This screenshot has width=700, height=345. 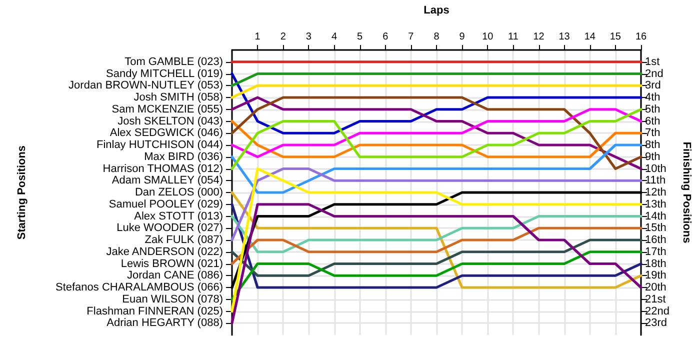 I want to click on text: Luke WOODER (027), so click(x=169, y=228).